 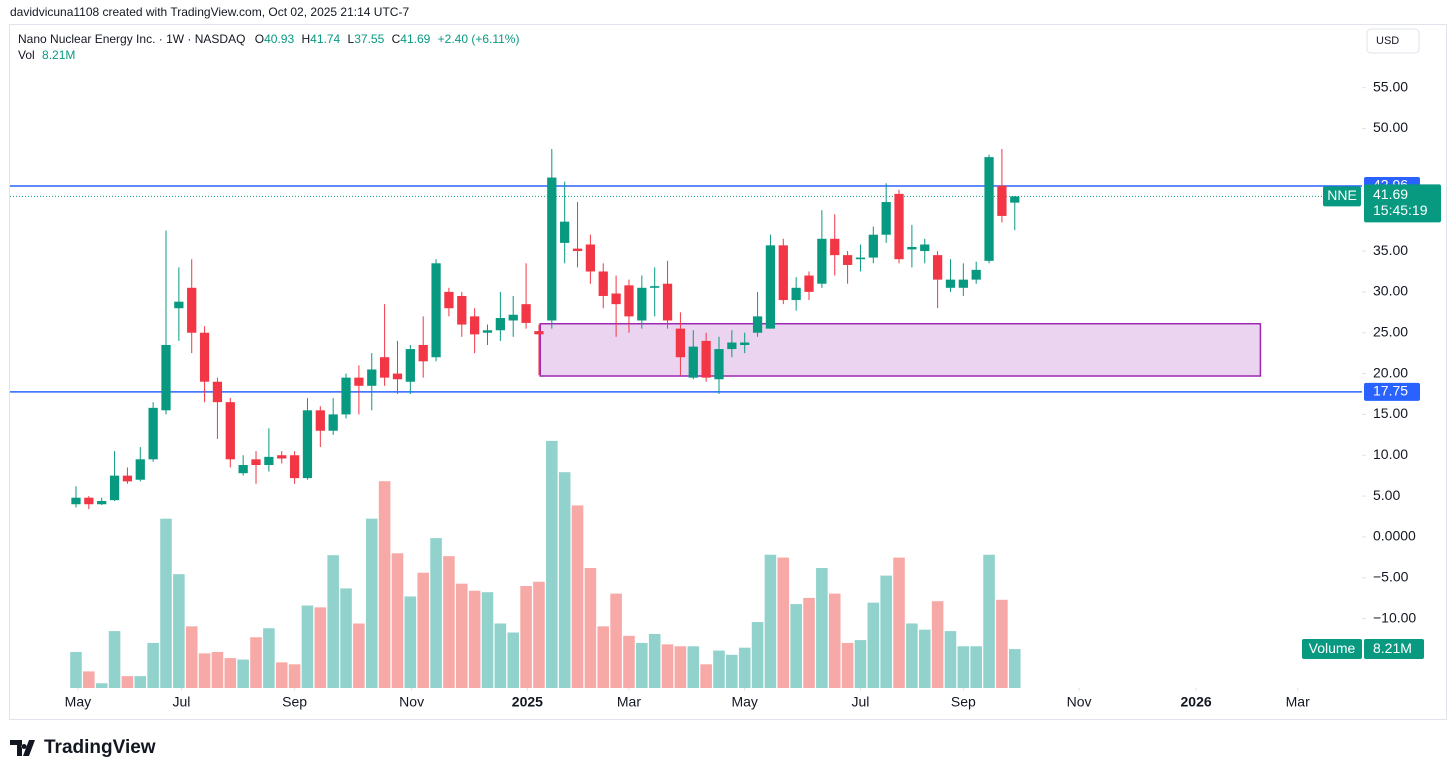 What do you see at coordinates (305, 39) in the screenshot?
I see `legend-h: H` at bounding box center [305, 39].